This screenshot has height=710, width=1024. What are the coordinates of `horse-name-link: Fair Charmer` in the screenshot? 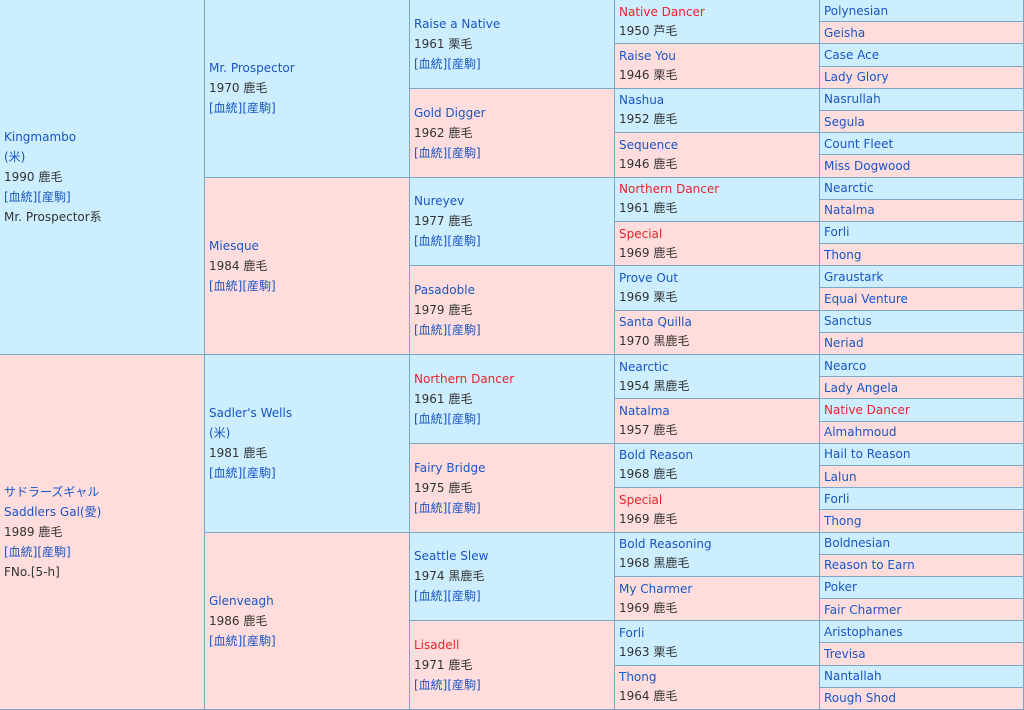 It's located at (863, 609).